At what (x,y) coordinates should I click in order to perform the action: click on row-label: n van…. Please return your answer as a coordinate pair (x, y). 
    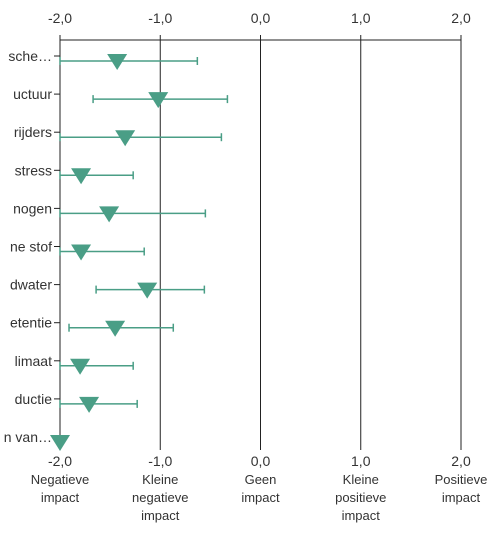
    Looking at the image, I should click on (28, 437).